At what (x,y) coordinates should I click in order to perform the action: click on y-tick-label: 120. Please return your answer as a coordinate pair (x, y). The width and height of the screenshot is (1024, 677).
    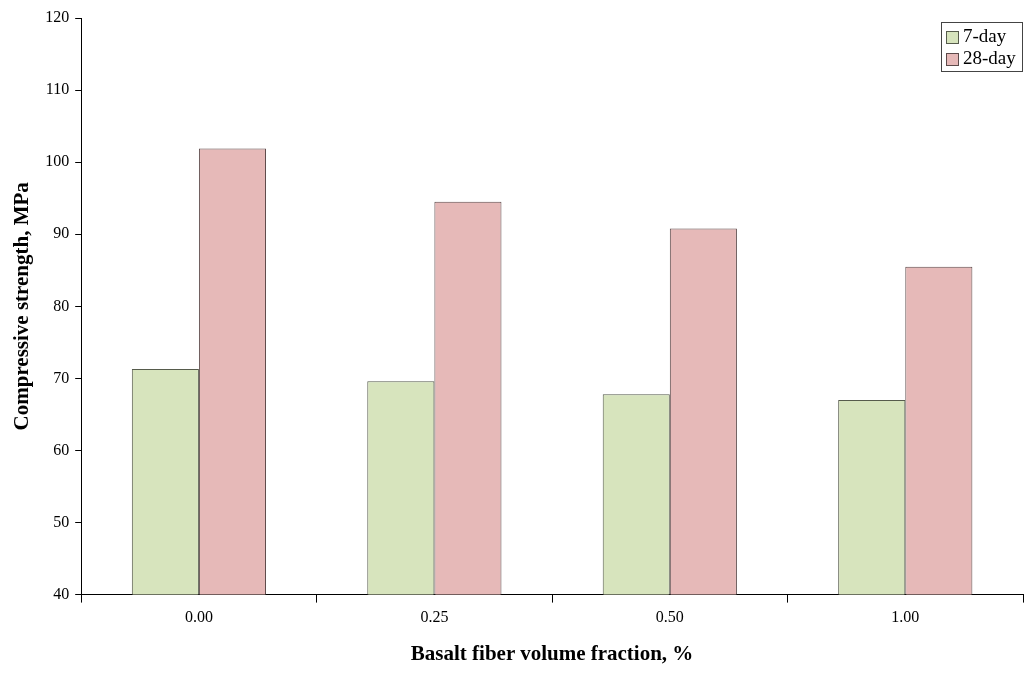
    Looking at the image, I should click on (57, 17).